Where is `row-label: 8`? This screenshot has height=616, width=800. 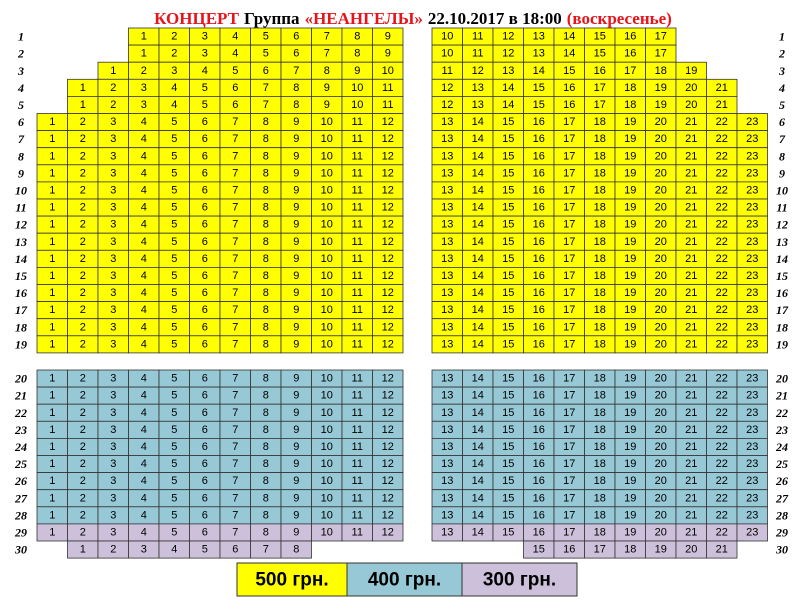
row-label: 8 is located at coordinates (782, 156).